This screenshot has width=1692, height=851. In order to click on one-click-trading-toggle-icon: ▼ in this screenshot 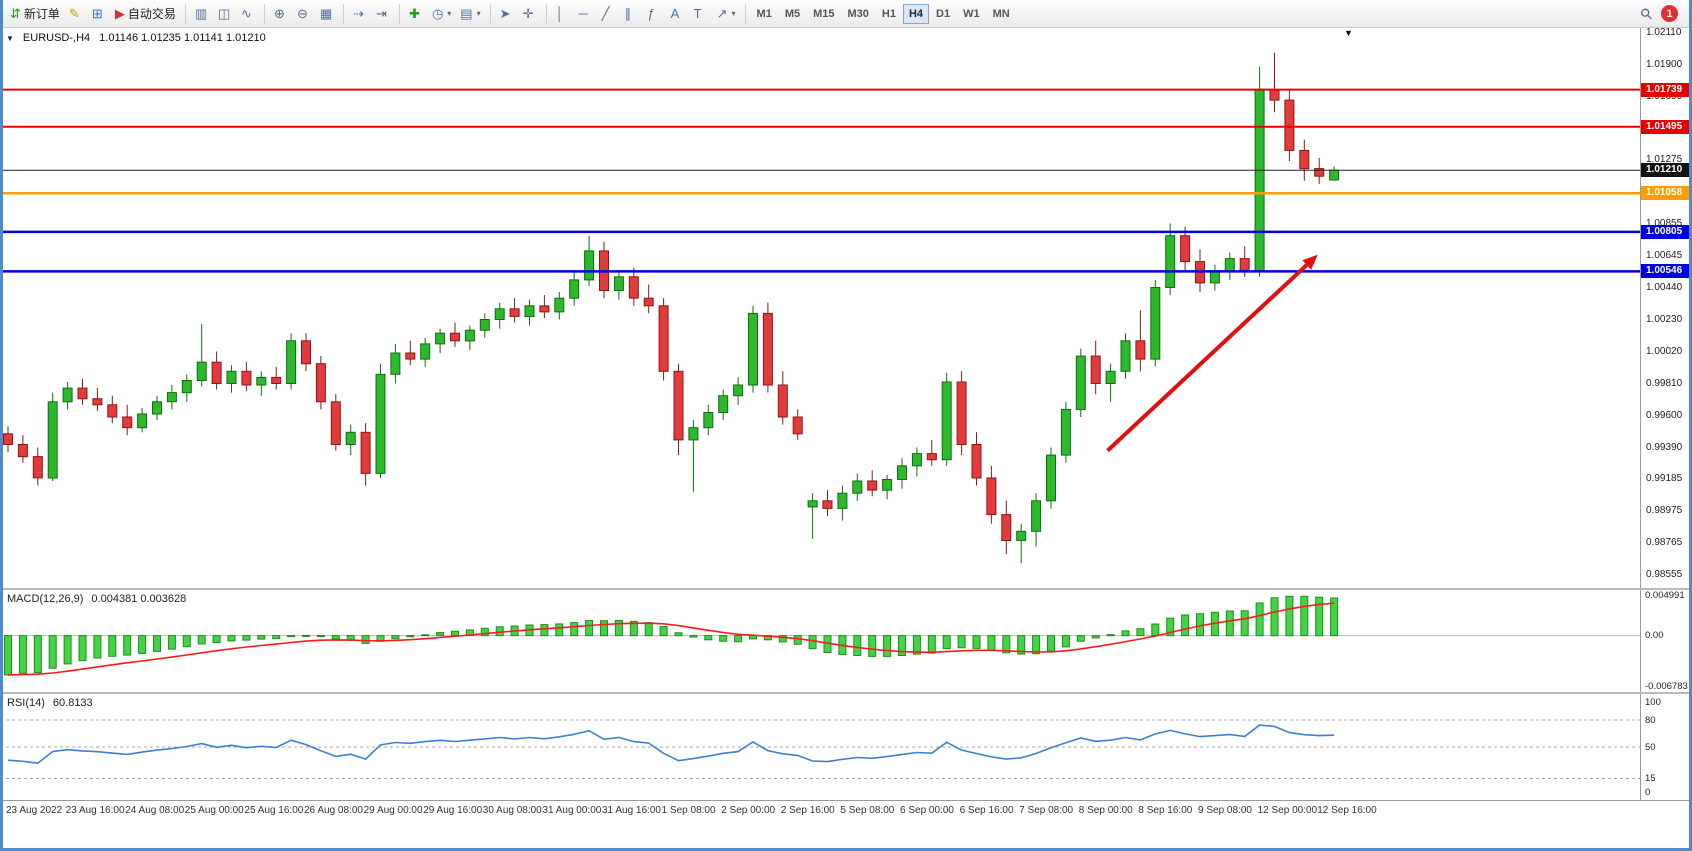, I will do `click(10, 38)`.